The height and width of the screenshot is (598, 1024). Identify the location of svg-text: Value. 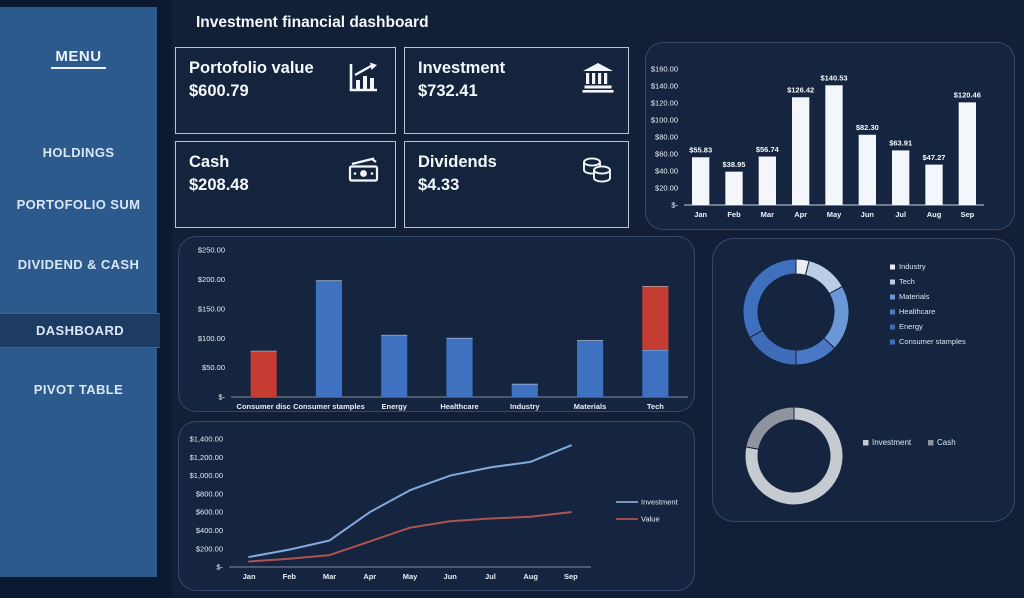
(650, 519).